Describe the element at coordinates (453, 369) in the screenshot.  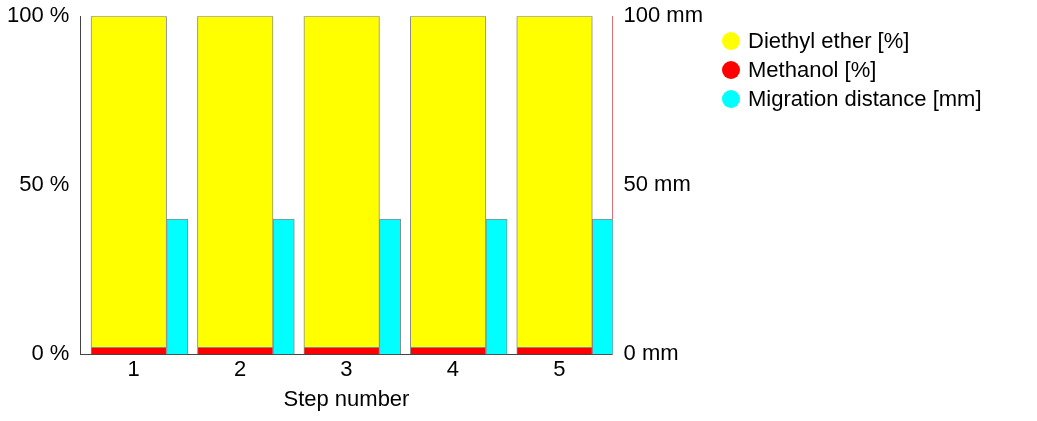
I see `x-tick-label: 4` at that location.